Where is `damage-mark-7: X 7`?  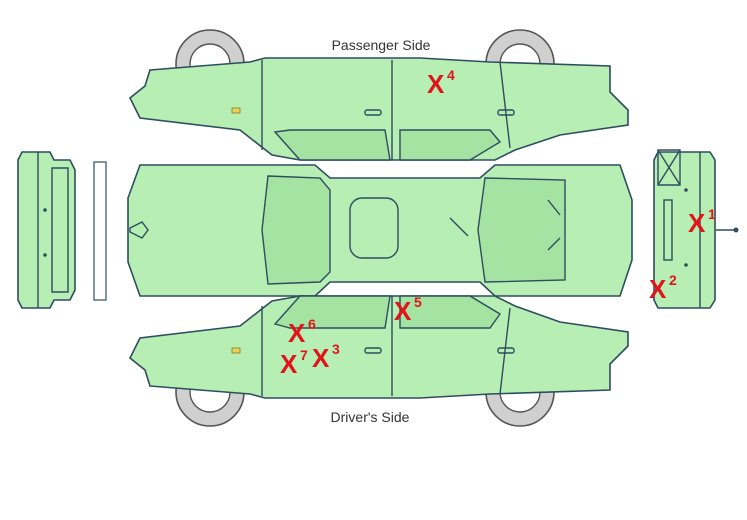 damage-mark-7: X 7 is located at coordinates (294, 363).